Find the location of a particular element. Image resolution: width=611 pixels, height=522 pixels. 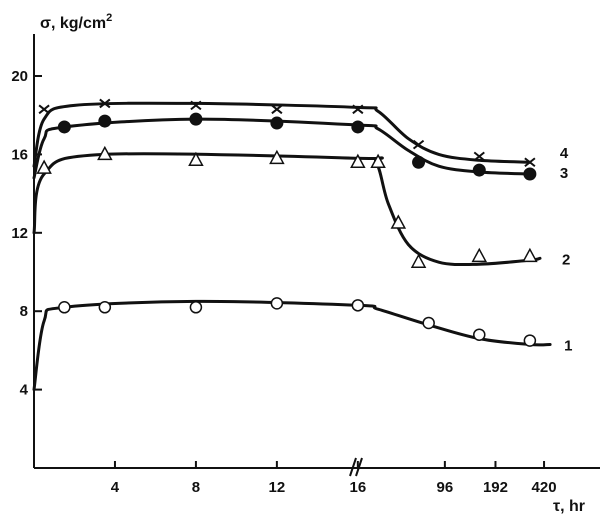

x-tick-label: 8 is located at coordinates (196, 487).